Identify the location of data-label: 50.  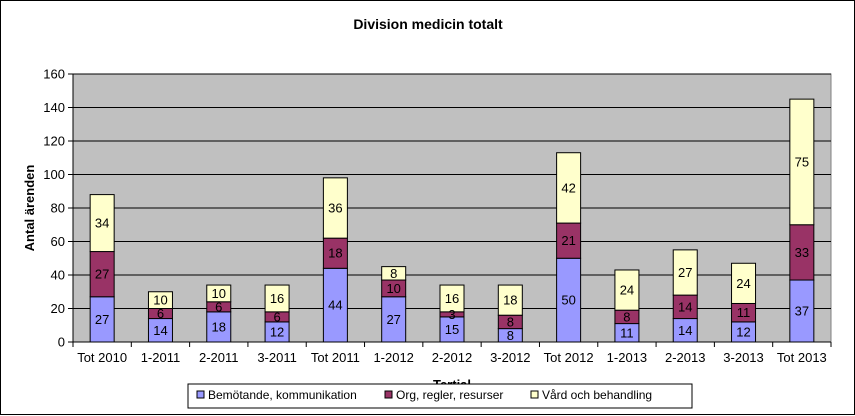
(568, 300).